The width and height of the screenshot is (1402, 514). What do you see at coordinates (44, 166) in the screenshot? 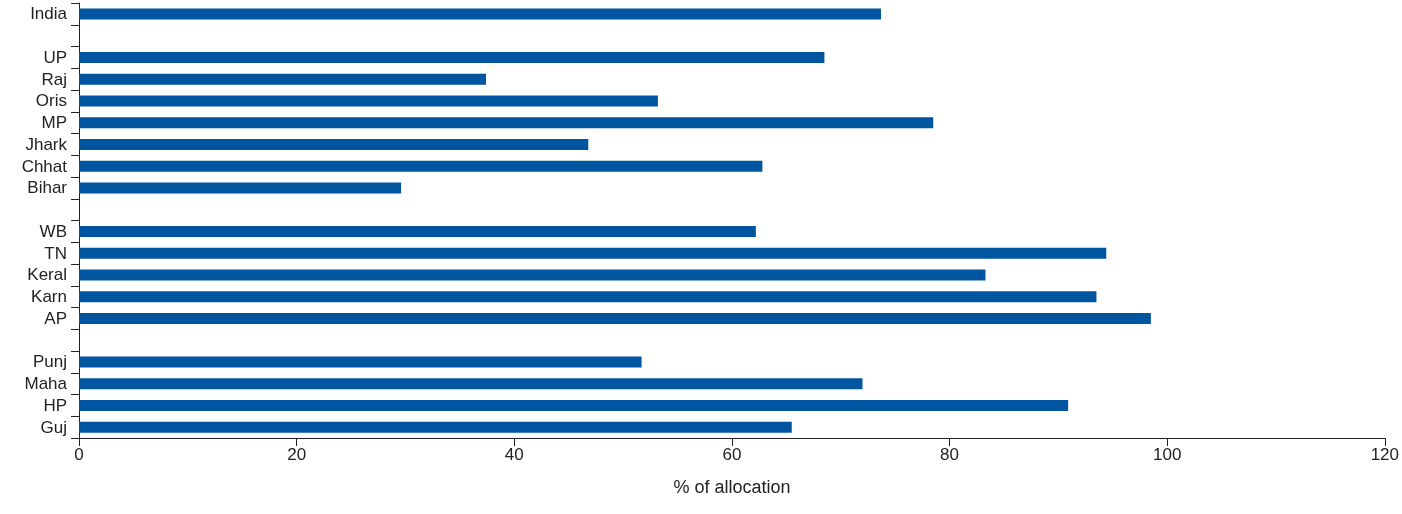
I see `y-tick-label: Chhat` at bounding box center [44, 166].